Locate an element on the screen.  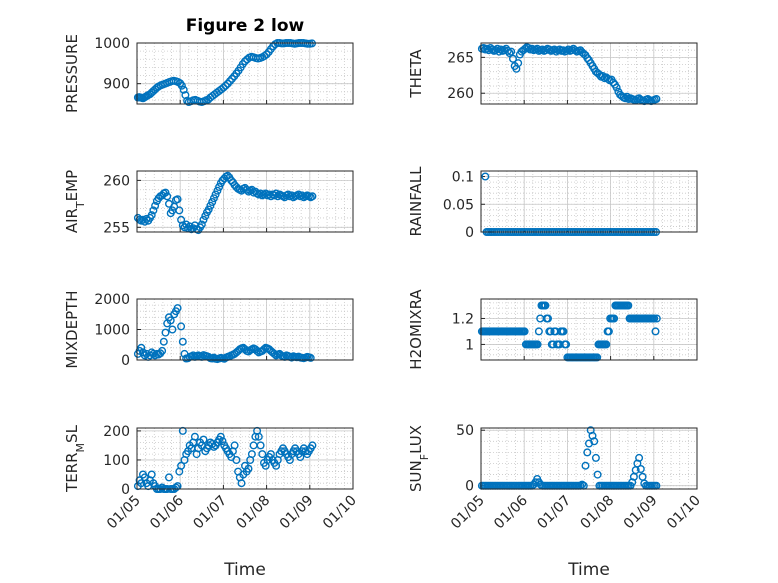
x-tick-label: 01/05 is located at coordinates (124, 513).